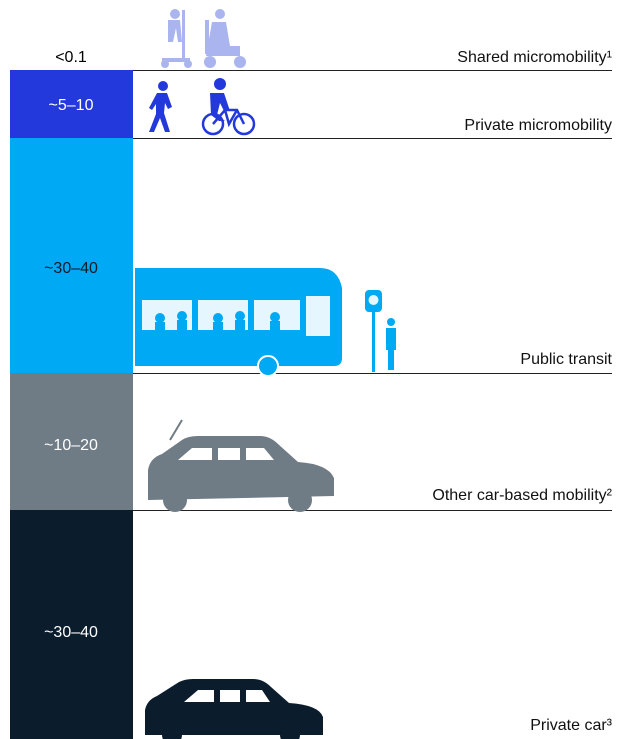  What do you see at coordinates (538, 125) in the screenshot?
I see `mode-label: Private micromobility` at bounding box center [538, 125].